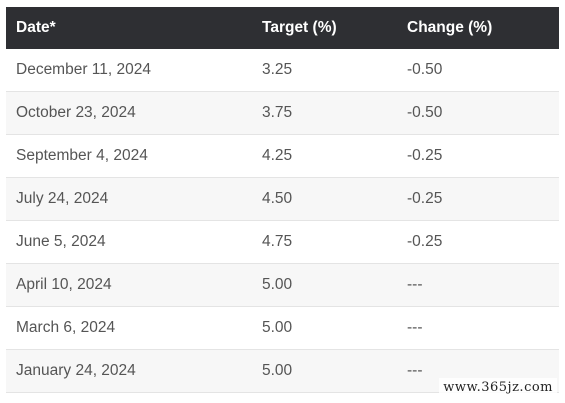 The height and width of the screenshot is (403, 565). What do you see at coordinates (130, 156) in the screenshot?
I see `cell-date: September 4, 2024` at bounding box center [130, 156].